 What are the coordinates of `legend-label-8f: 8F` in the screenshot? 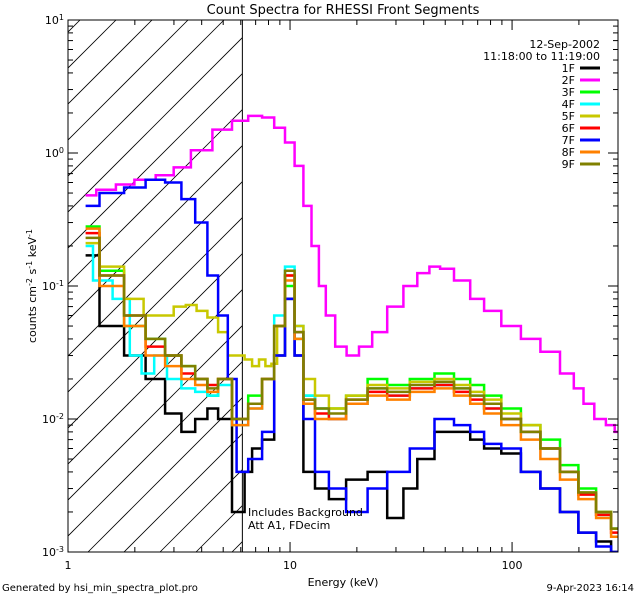 It's located at (568, 152).